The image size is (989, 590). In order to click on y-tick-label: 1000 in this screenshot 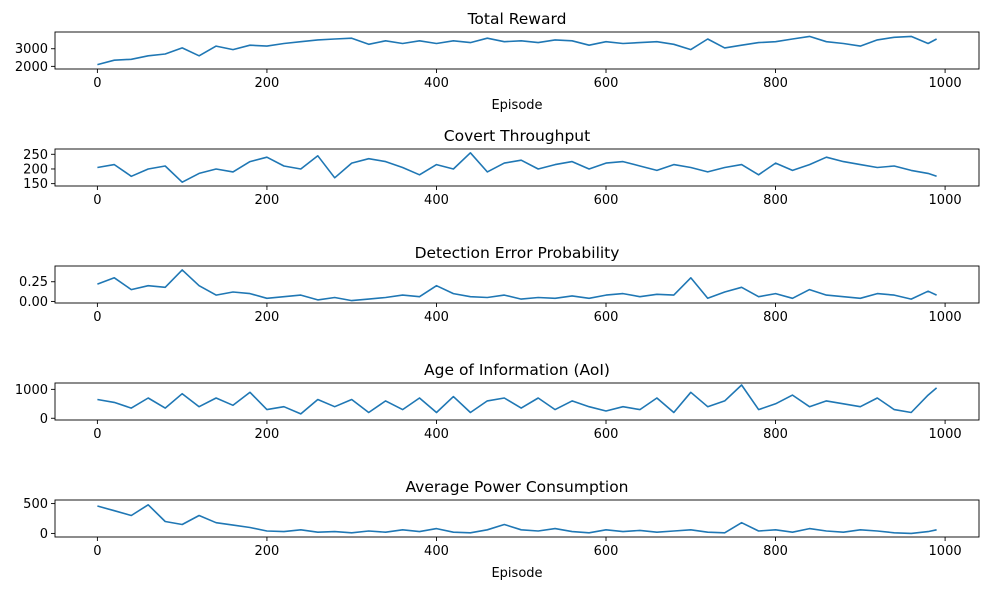, I will do `click(31, 390)`.